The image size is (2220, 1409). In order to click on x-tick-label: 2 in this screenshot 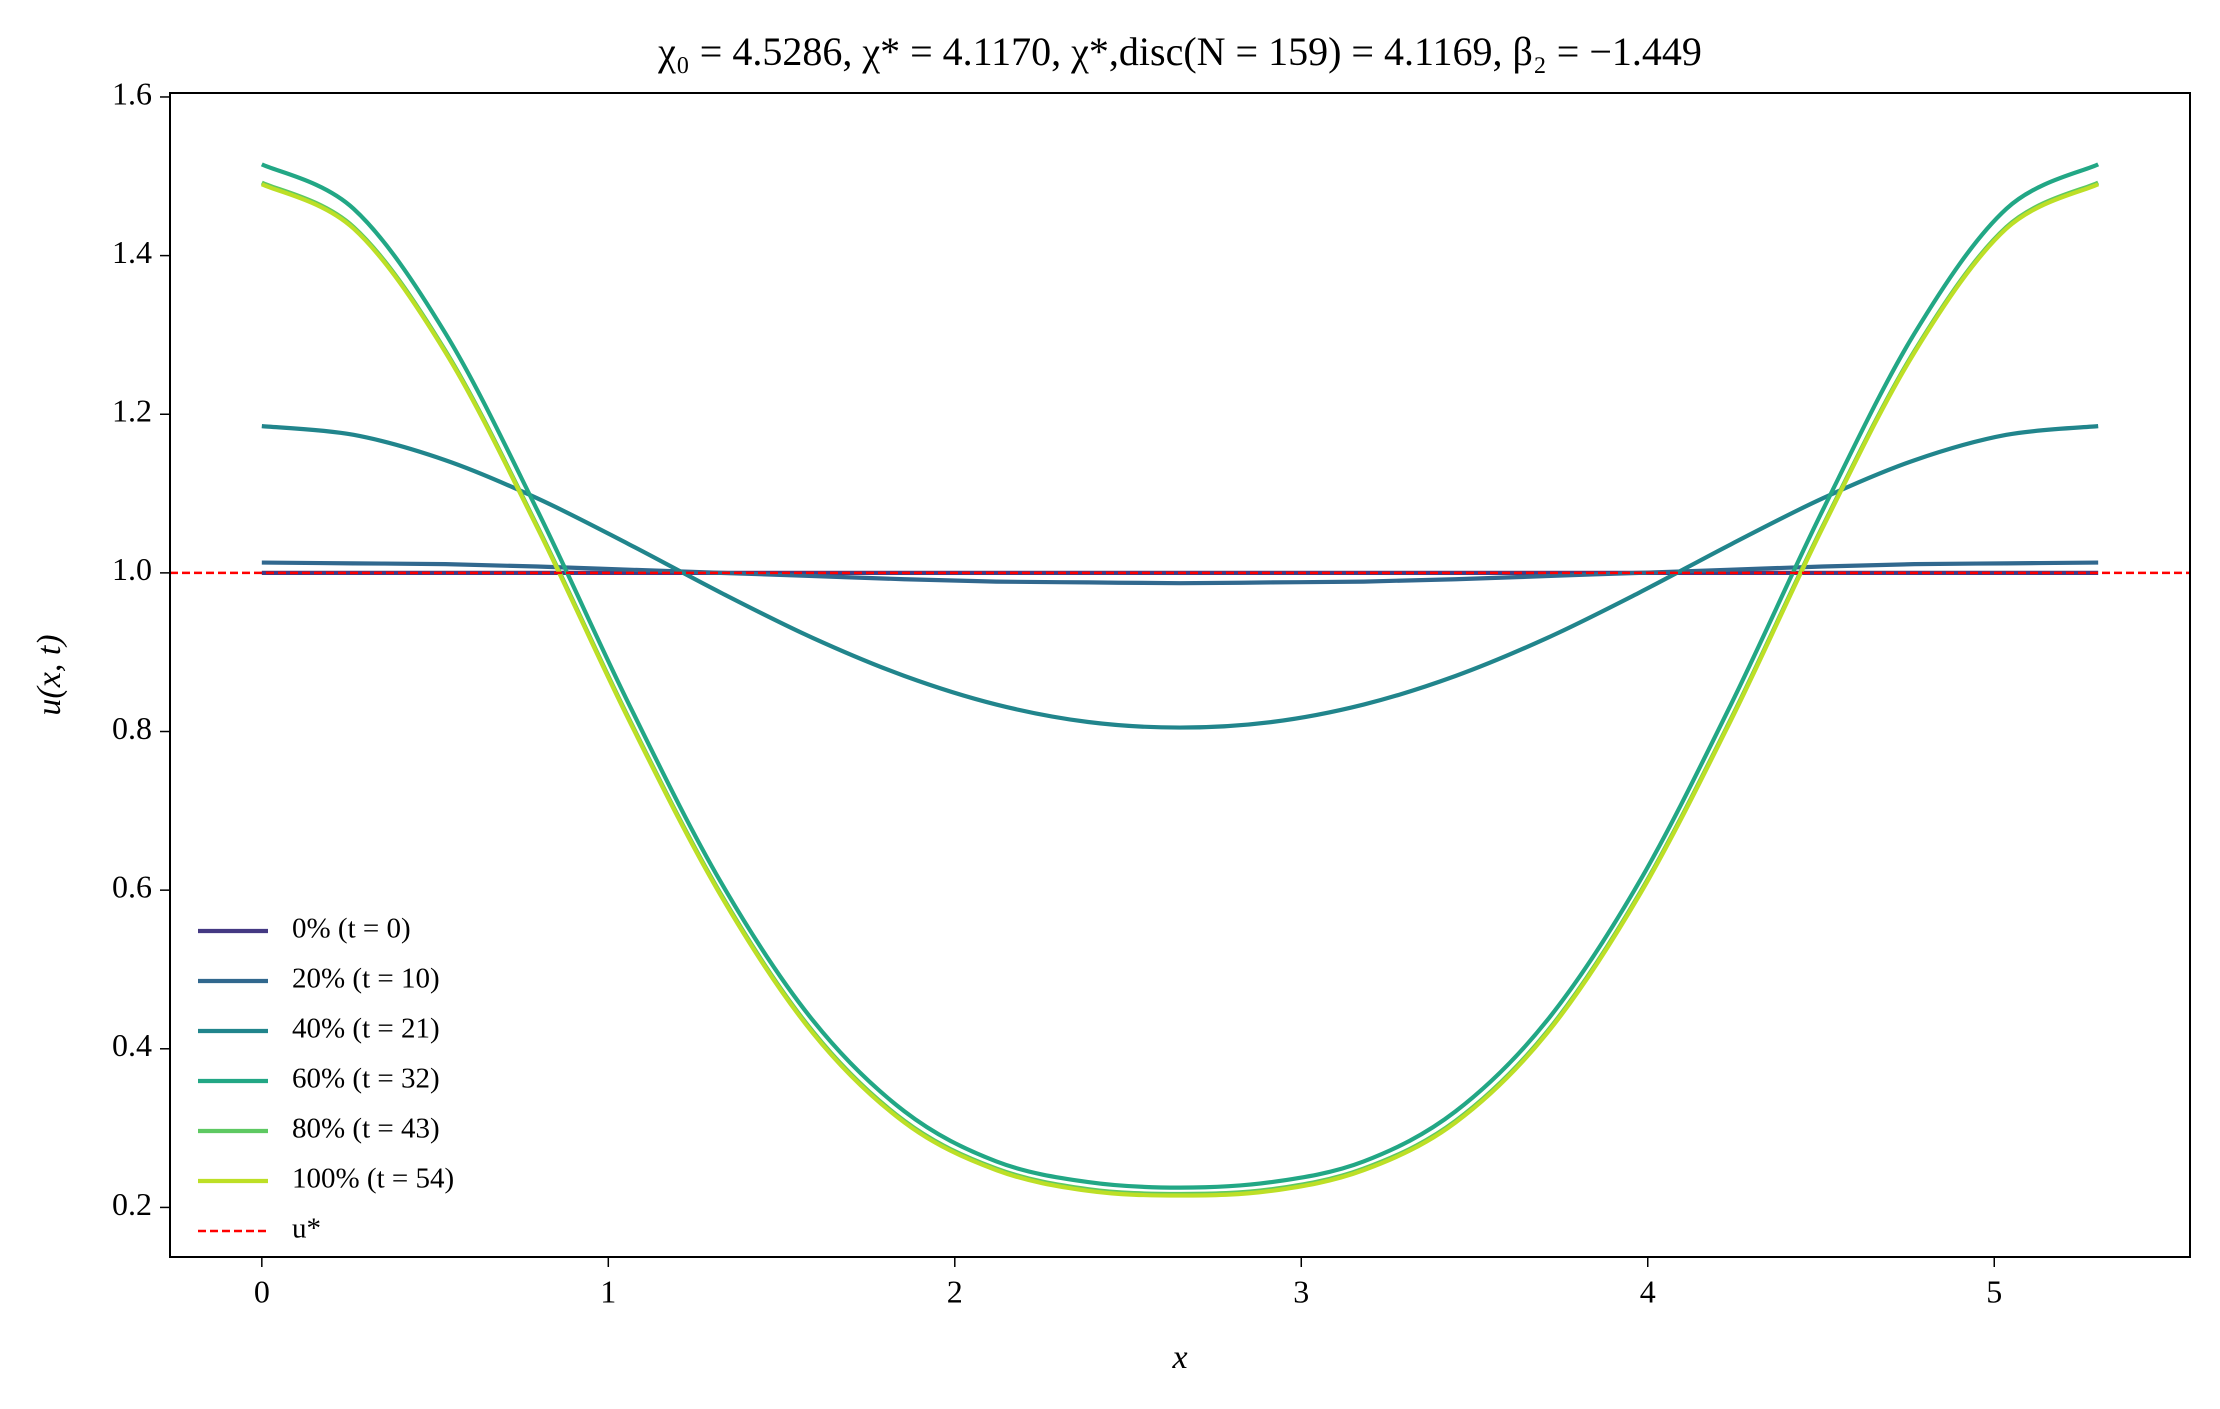, I will do `click(955, 1291)`.